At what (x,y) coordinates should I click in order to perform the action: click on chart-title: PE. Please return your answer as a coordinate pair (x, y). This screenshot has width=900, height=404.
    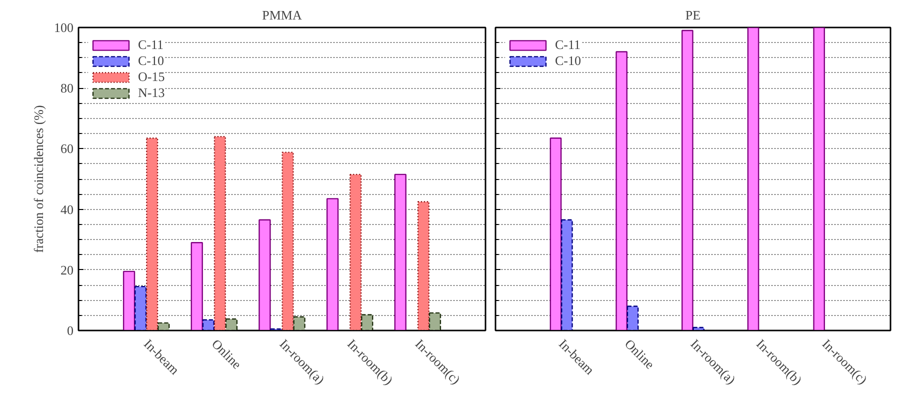
    Looking at the image, I should click on (693, 15).